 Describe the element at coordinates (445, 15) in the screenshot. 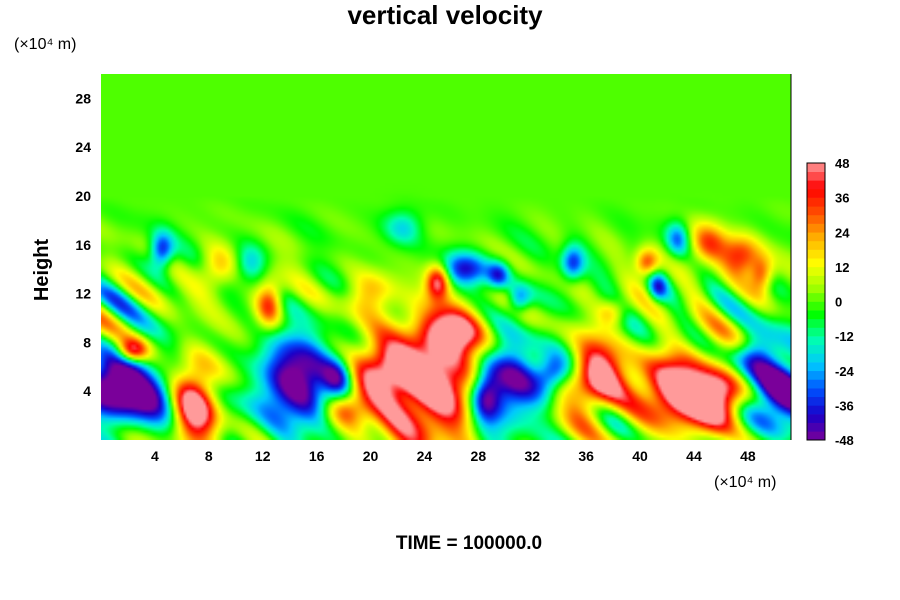

I see `chart-title: vertical velocity` at that location.